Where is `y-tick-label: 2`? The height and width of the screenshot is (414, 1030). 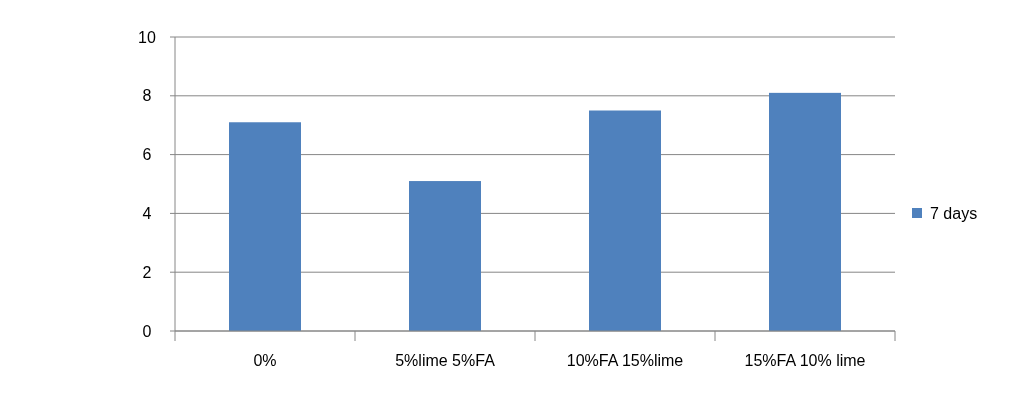 y-tick-label: 2 is located at coordinates (147, 272).